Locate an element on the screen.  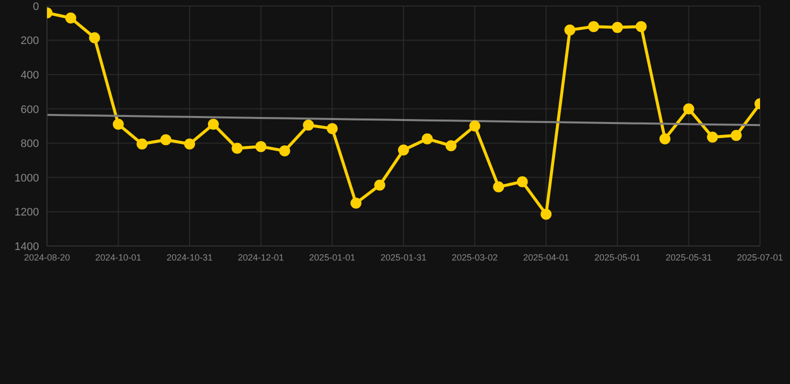
x-tick-label: 2025-07-01 is located at coordinates (760, 257).